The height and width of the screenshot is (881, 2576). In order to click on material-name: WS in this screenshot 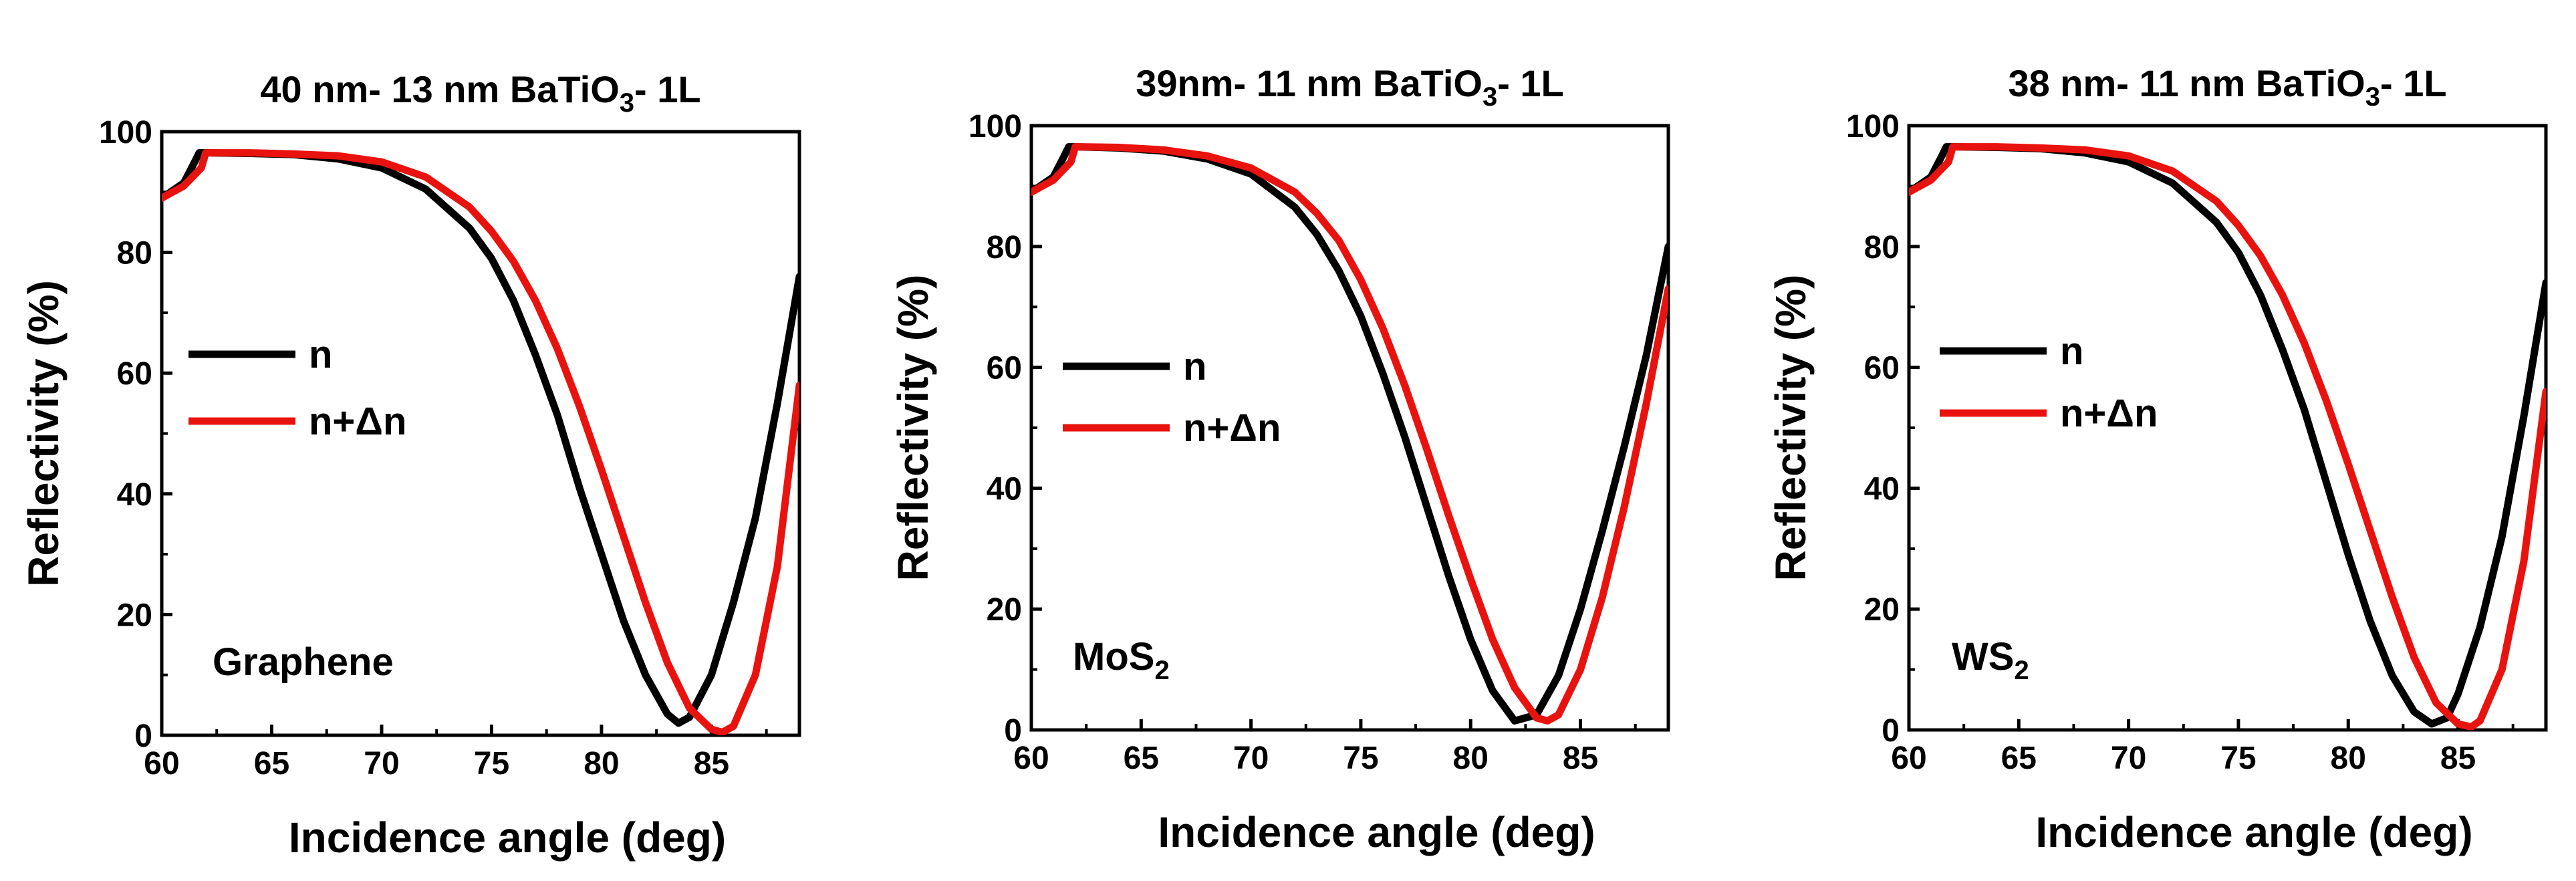, I will do `click(1983, 656)`.